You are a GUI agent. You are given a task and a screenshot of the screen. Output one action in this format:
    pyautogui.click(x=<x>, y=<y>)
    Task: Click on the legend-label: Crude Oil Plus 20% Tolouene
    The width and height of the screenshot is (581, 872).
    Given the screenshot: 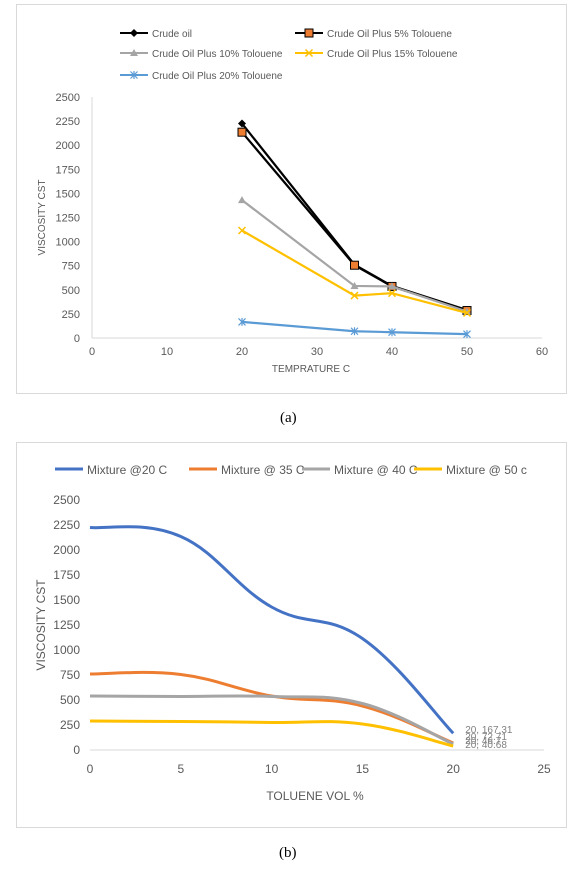 What is the action you would take?
    pyautogui.click(x=217, y=76)
    